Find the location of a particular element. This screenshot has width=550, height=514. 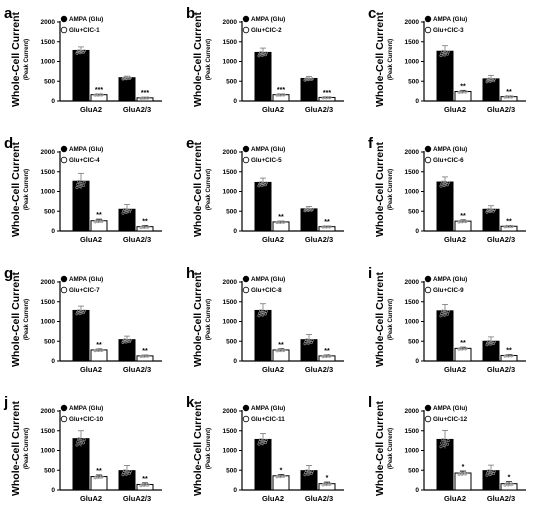

legend-label-treated: Glu+CIC-11 is located at coordinates (268, 419).